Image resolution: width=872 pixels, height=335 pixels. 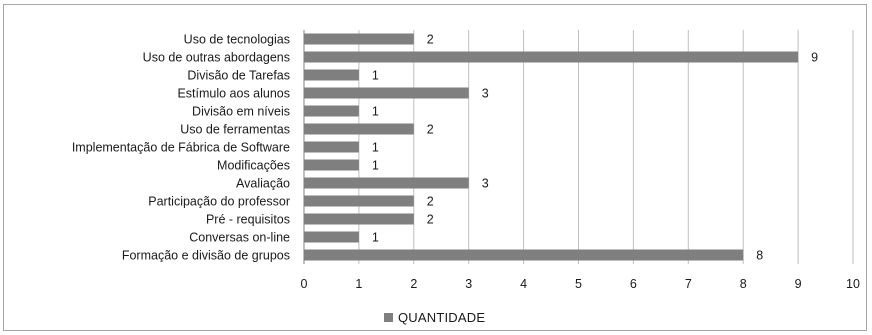 I want to click on category-label: Pré - requisitos, so click(x=248, y=220).